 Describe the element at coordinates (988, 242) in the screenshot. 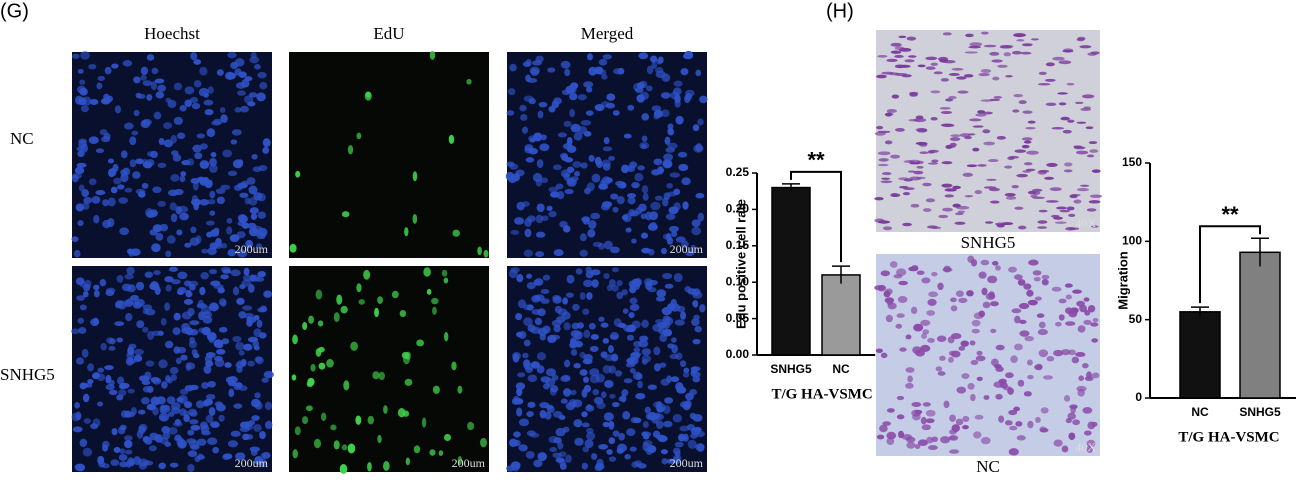

I see `image-label: SNHG5` at that location.